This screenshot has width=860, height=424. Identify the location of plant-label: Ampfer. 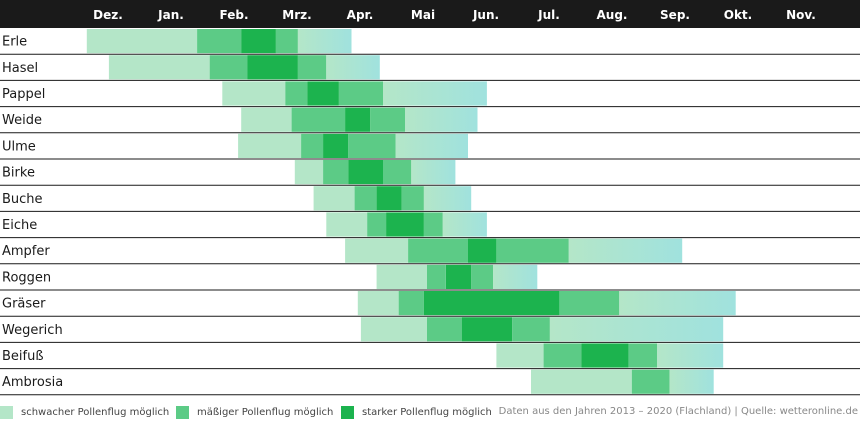
(26, 251).